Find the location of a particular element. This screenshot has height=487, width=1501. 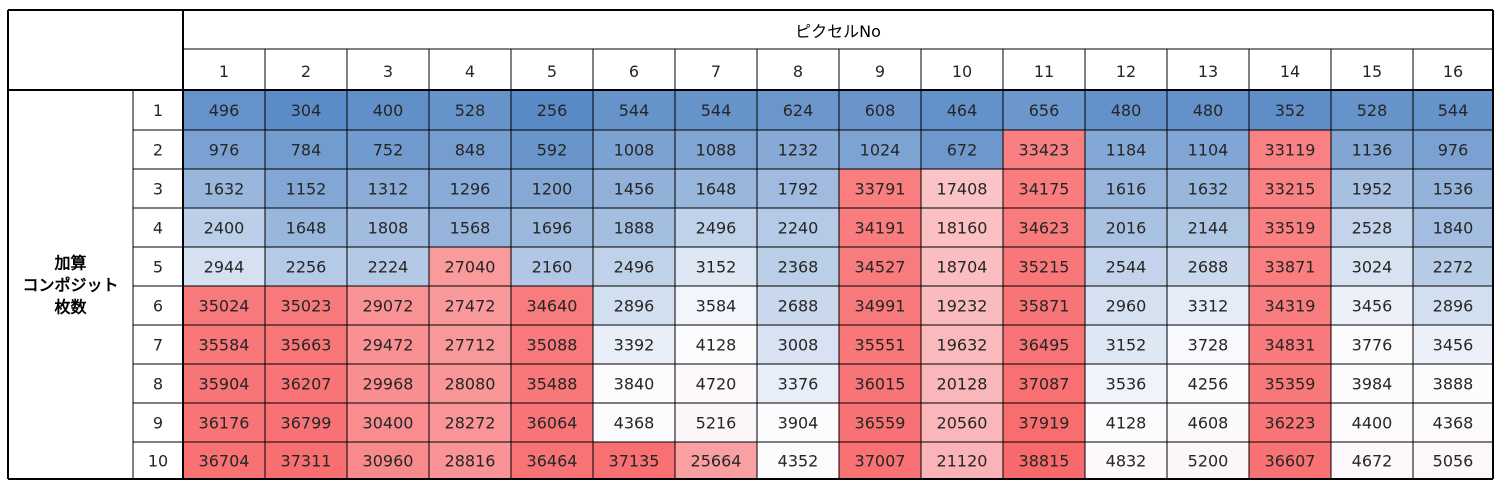

row-header-label: 6 is located at coordinates (158, 306).